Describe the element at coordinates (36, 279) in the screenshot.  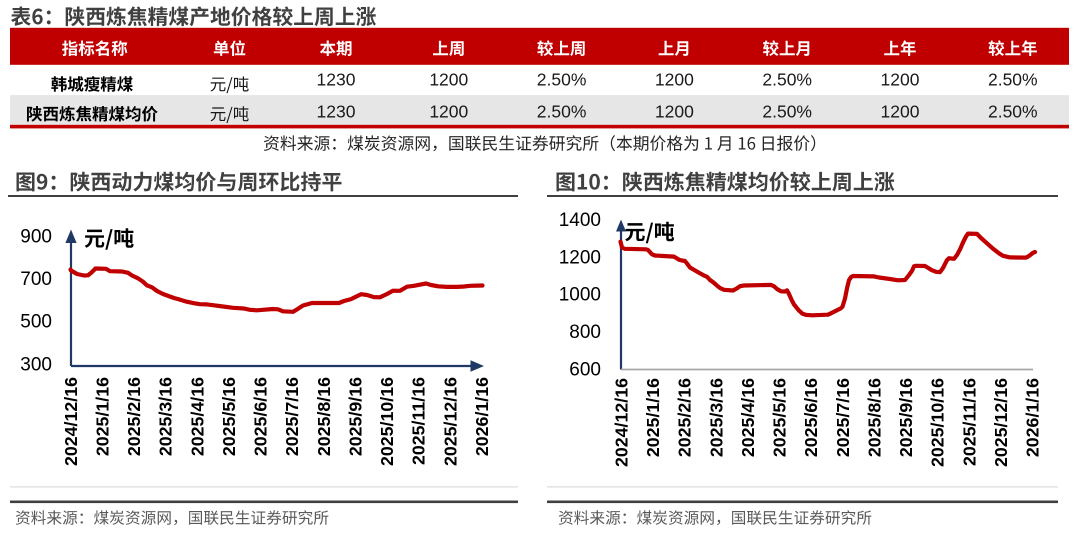
I see `svg-text: 700` at that location.